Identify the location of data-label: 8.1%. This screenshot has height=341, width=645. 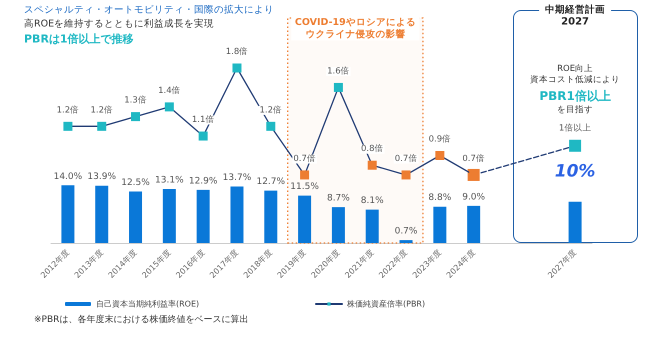
(372, 201).